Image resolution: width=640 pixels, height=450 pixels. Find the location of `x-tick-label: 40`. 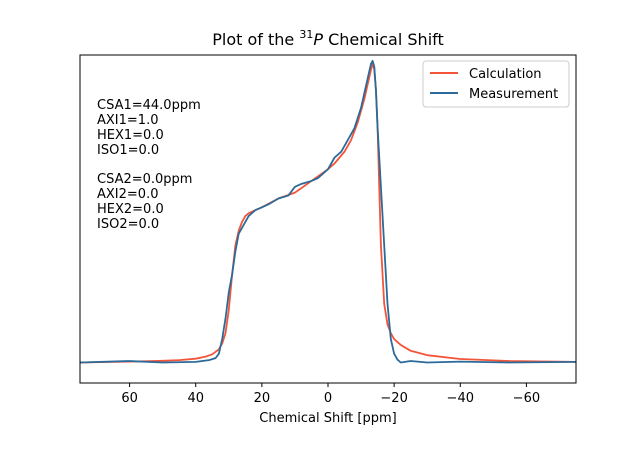

x-tick-label: 40 is located at coordinates (195, 398).